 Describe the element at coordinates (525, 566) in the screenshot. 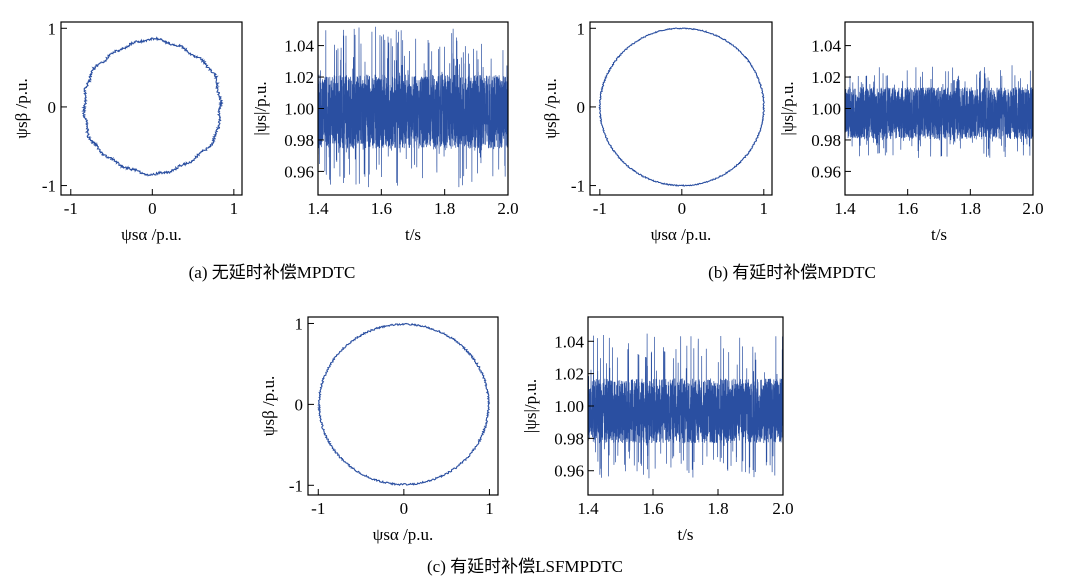

I see `caption-c: (c) 有延时补偿LSFMPDTC` at that location.